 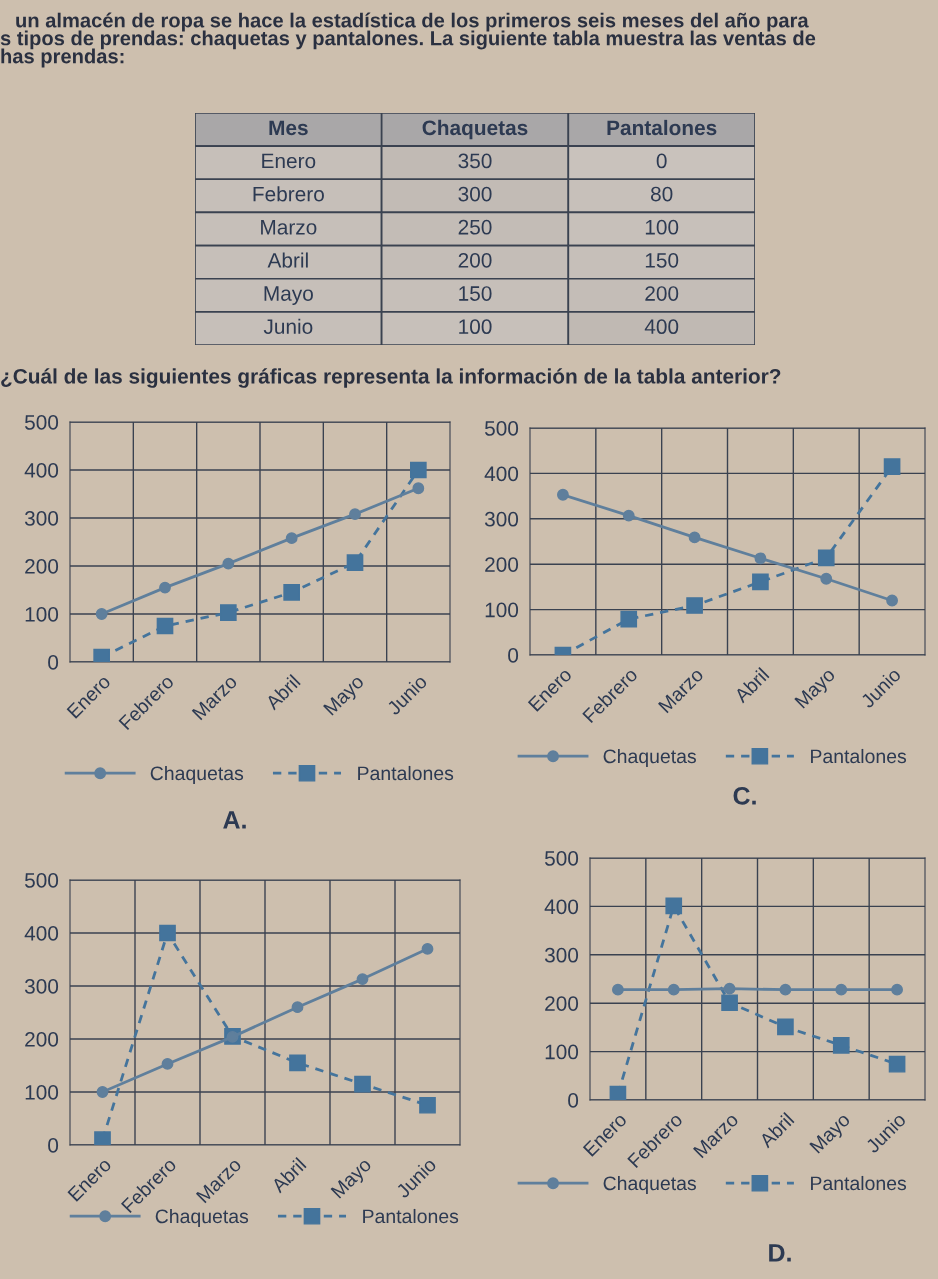 What do you see at coordinates (744, 796) in the screenshot?
I see `text: C.` at bounding box center [744, 796].